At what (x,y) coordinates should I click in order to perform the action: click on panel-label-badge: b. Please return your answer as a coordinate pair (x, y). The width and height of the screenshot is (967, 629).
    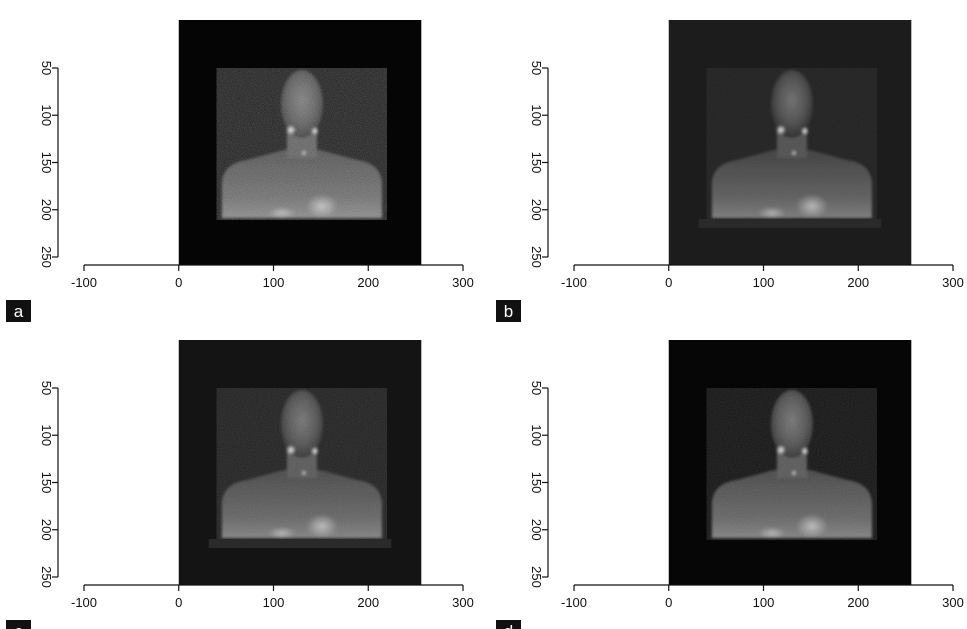
    Looking at the image, I should click on (508, 311).